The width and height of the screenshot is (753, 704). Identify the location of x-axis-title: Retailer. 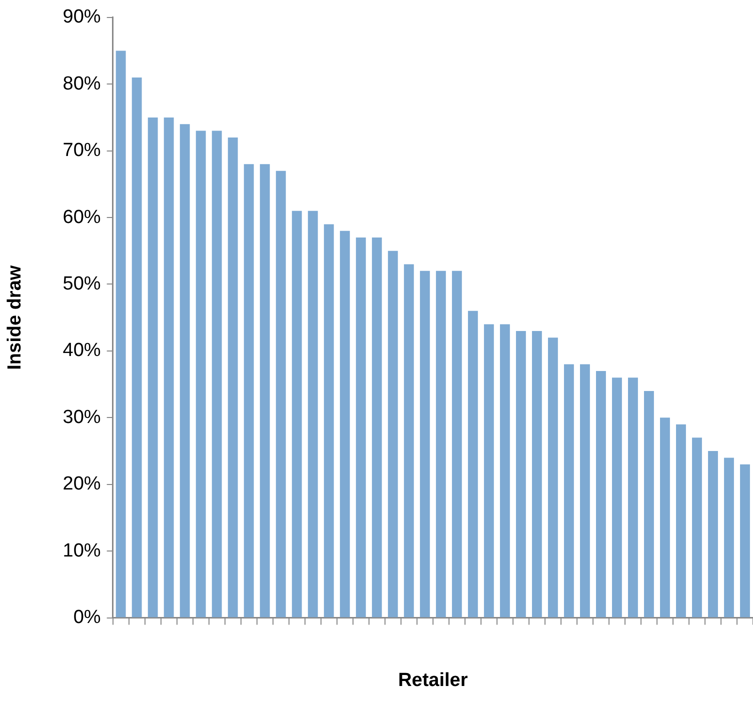
(433, 680).